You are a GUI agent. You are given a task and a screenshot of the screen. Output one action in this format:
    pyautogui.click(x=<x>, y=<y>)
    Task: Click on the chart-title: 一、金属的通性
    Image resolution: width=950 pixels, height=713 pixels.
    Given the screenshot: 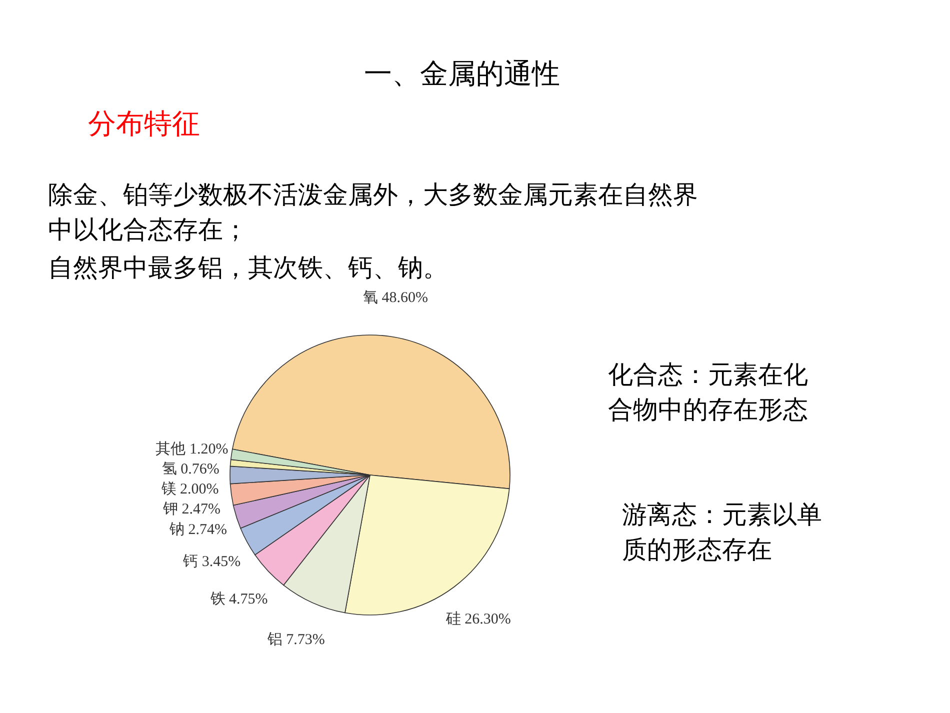 What is the action you would take?
    pyautogui.click(x=462, y=73)
    